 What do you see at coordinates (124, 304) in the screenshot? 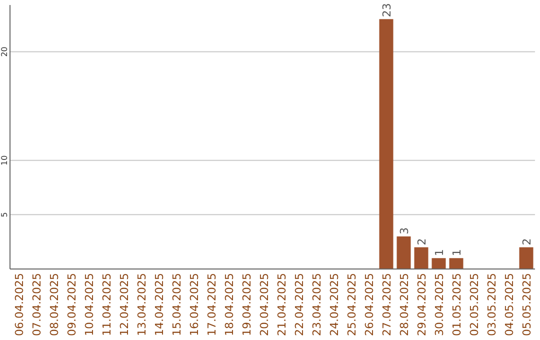
I see `x-tick-label: 12.04.2025` at bounding box center [124, 304].